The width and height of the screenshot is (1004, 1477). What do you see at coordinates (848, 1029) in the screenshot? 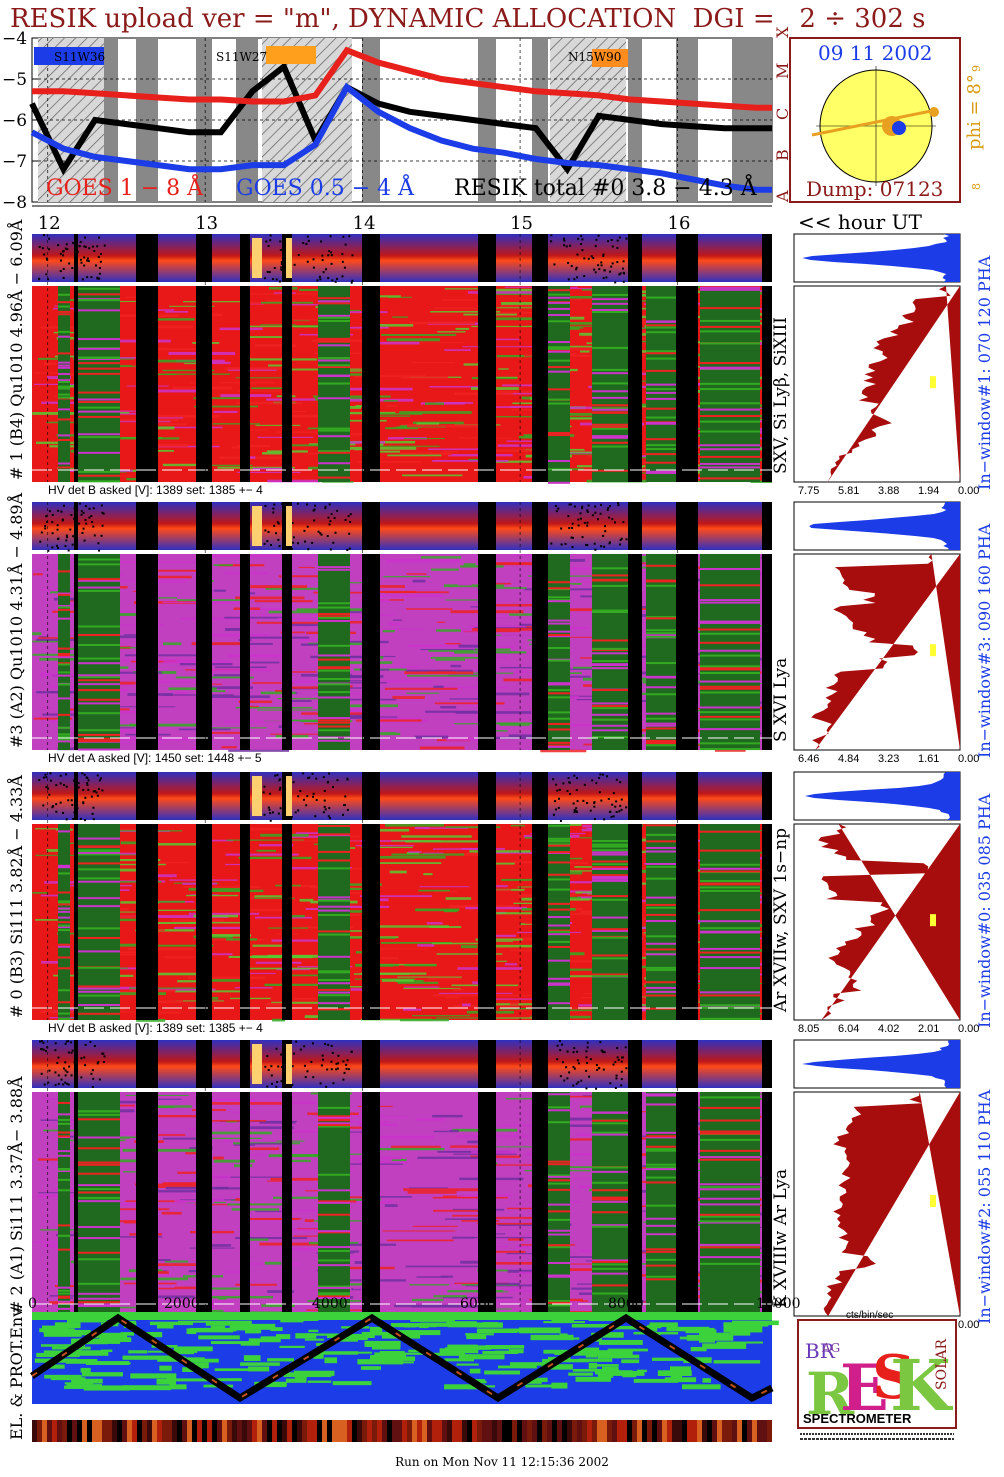
I see `histogram-tick-label: 6.04` at bounding box center [848, 1029].